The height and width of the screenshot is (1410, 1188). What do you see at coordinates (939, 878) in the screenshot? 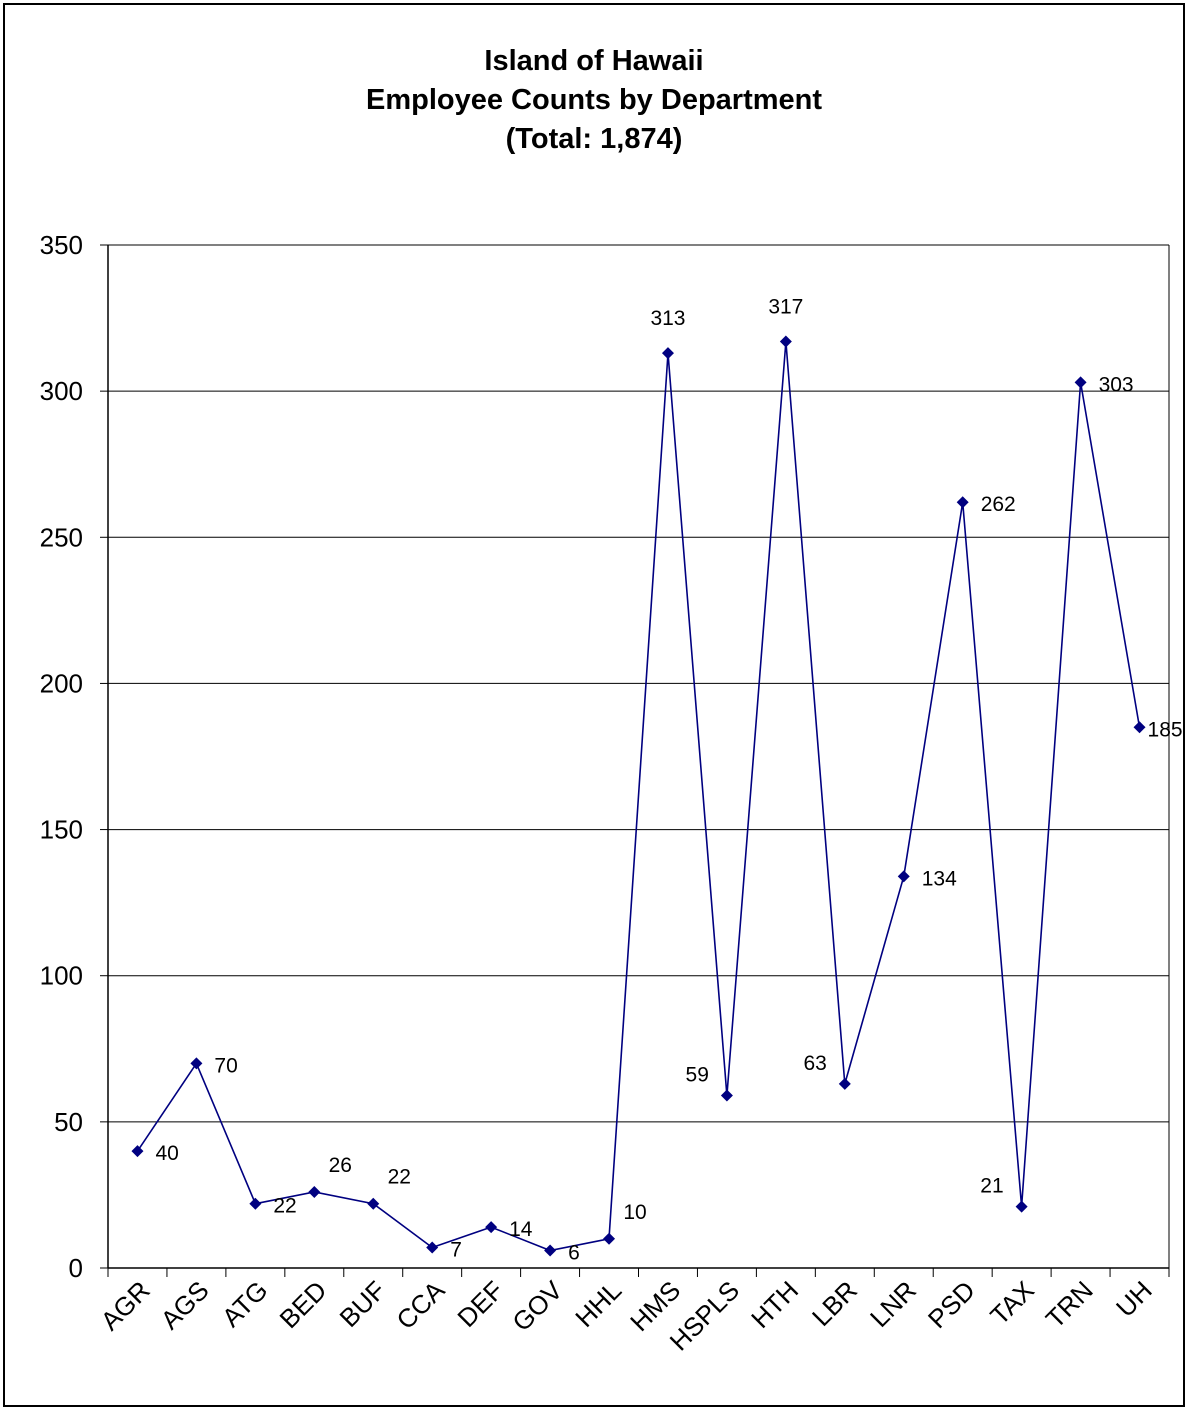
I see `data-label: 134` at bounding box center [939, 878].